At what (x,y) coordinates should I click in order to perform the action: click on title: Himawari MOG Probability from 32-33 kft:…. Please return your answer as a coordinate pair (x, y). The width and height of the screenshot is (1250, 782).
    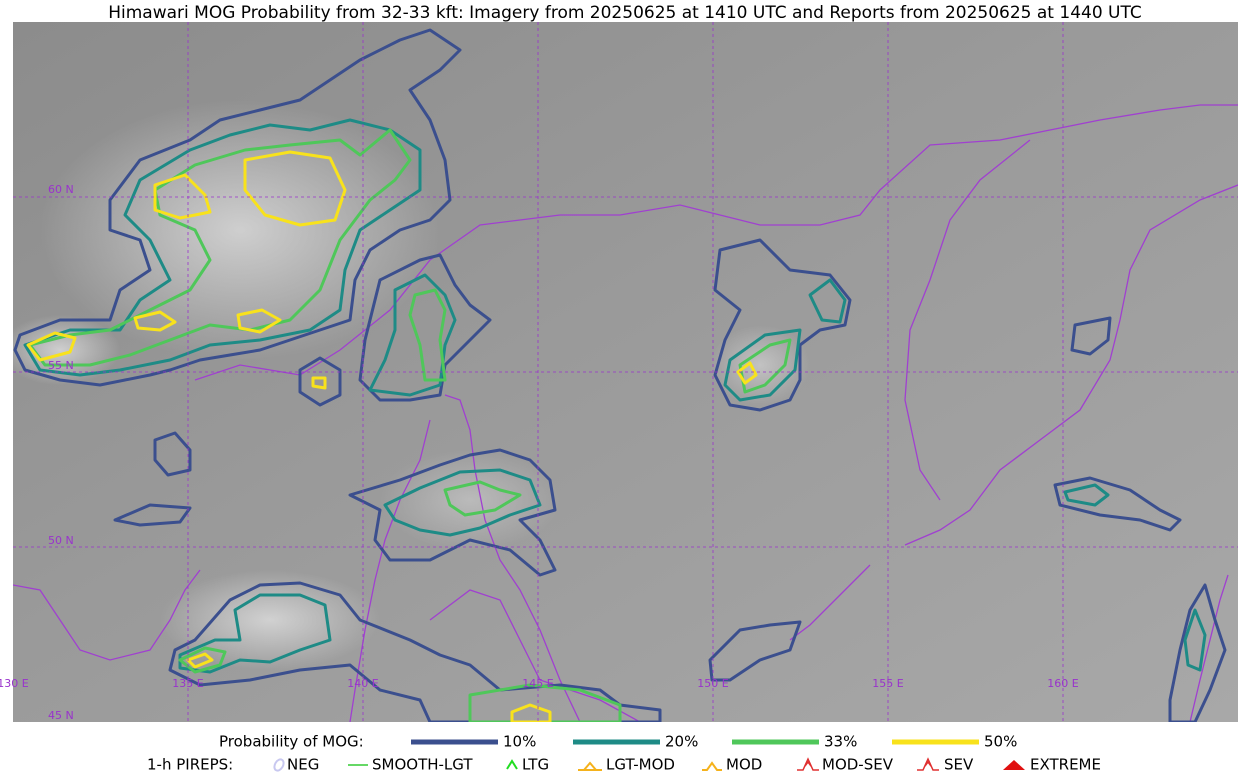
    Looking at the image, I should click on (625, 13).